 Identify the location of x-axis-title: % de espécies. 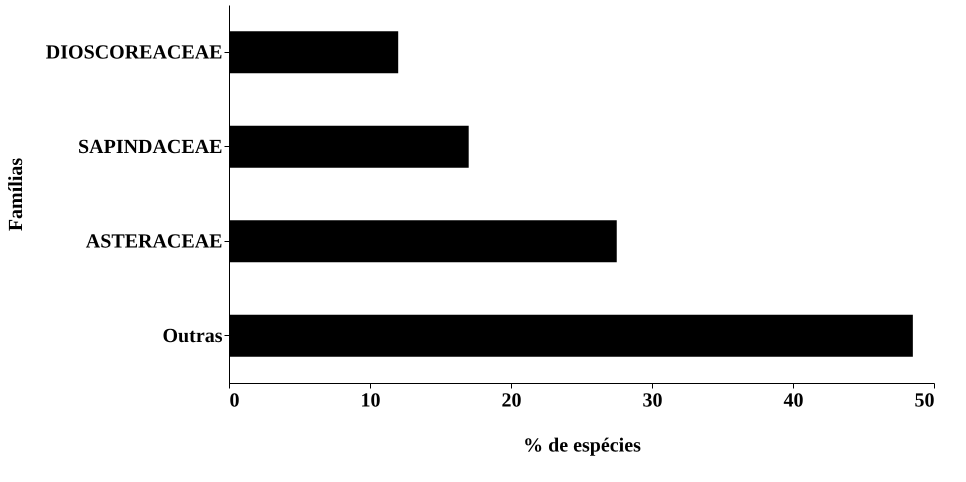
(582, 445).